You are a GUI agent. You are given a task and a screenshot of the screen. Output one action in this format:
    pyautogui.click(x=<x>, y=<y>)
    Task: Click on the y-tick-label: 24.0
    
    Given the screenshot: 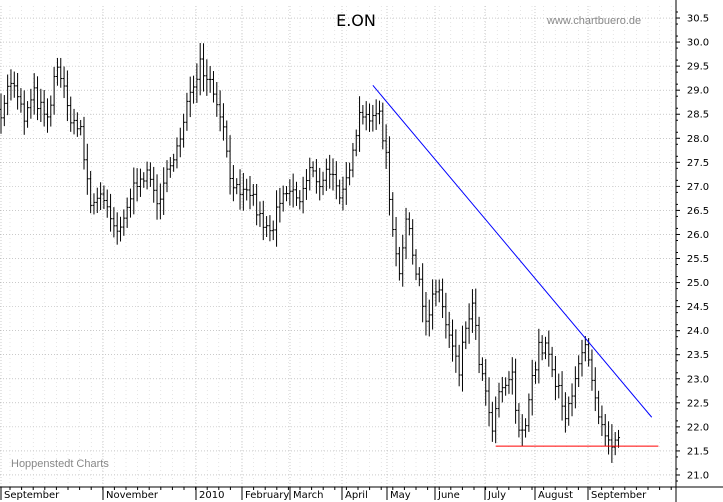 What is the action you would take?
    pyautogui.click(x=698, y=331)
    